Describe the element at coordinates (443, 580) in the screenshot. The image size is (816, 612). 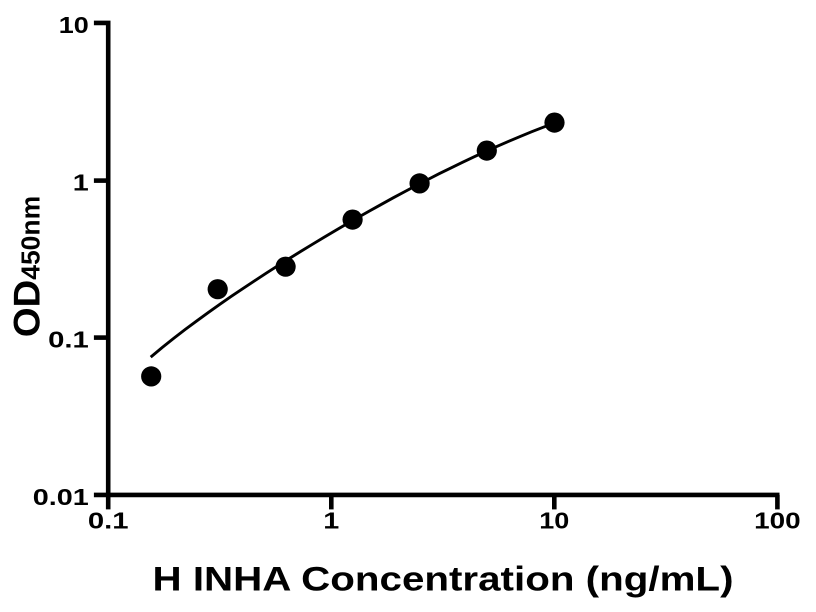
I see `svg-text: H INHA Concentration (ng/mL)` at that location.